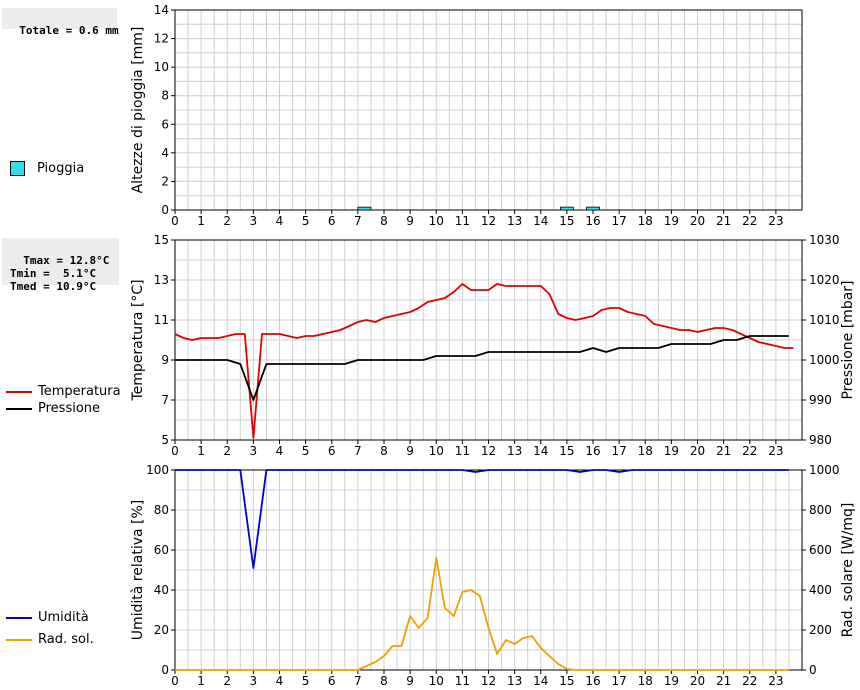 This screenshot has width=860, height=690. I want to click on y-tick-label: 12, so click(161, 39).